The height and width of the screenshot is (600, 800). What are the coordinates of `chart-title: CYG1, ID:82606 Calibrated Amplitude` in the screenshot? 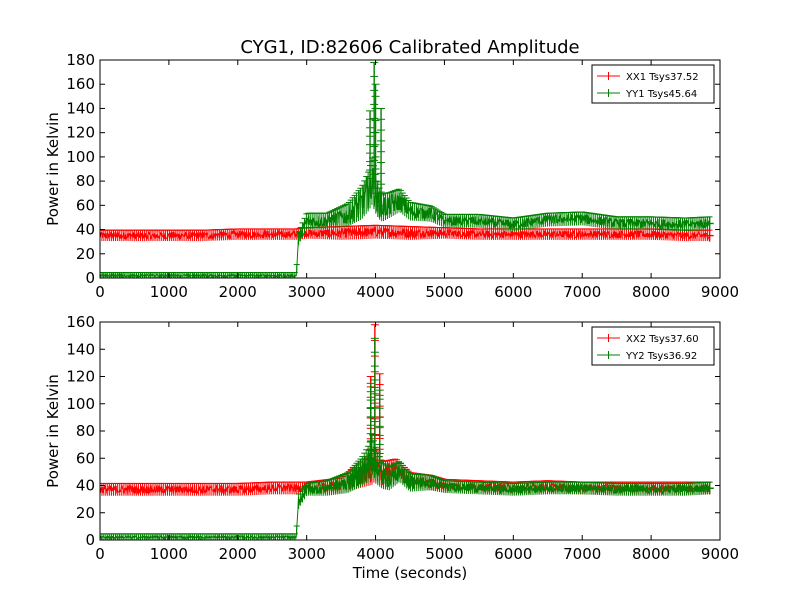 It's located at (409, 47).